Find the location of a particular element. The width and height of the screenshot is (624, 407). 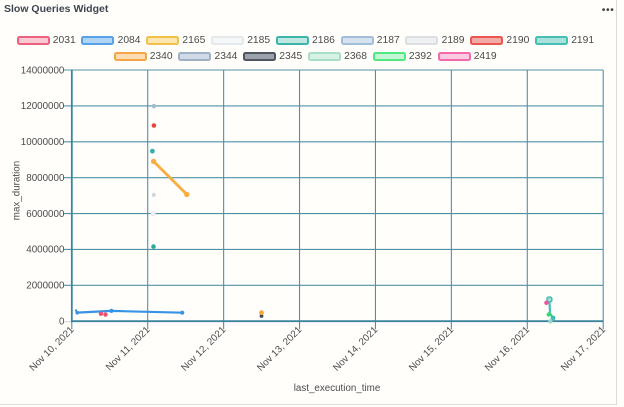

svg-text: Nov 12, 2021 is located at coordinates (203, 349).